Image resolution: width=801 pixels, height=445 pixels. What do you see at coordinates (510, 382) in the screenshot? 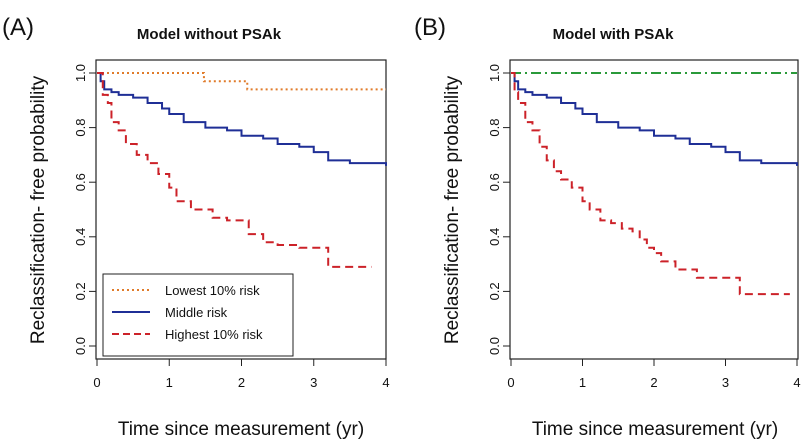
I see `panel-b-x-tick-label: 0` at bounding box center [510, 382].